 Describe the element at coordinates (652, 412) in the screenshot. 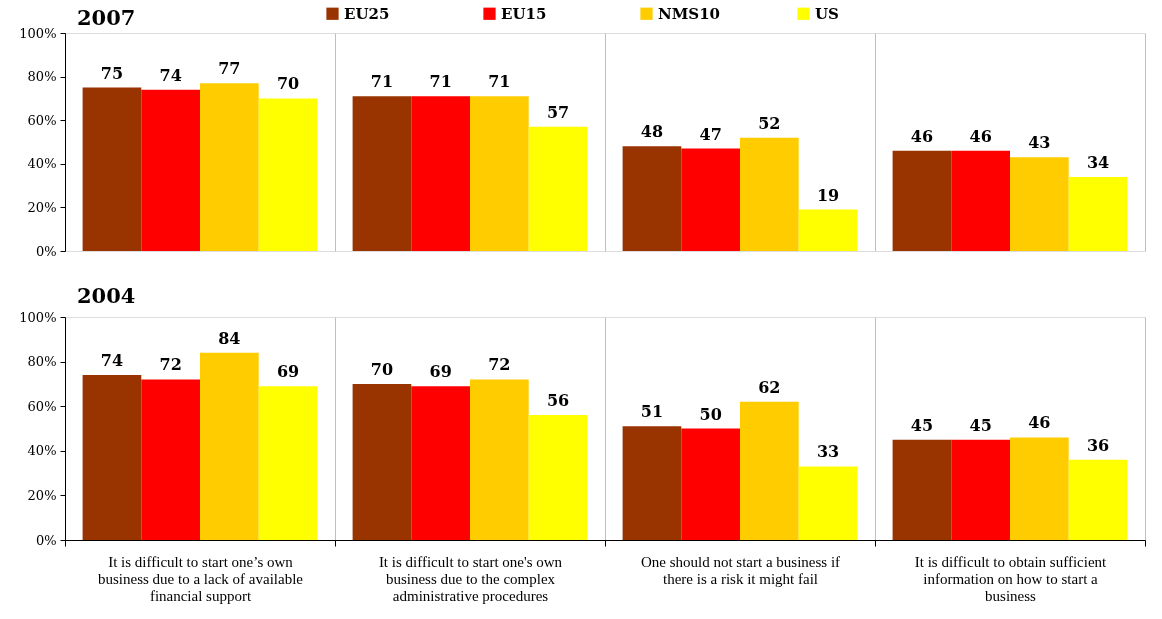

I see `data-label: 51` at that location.